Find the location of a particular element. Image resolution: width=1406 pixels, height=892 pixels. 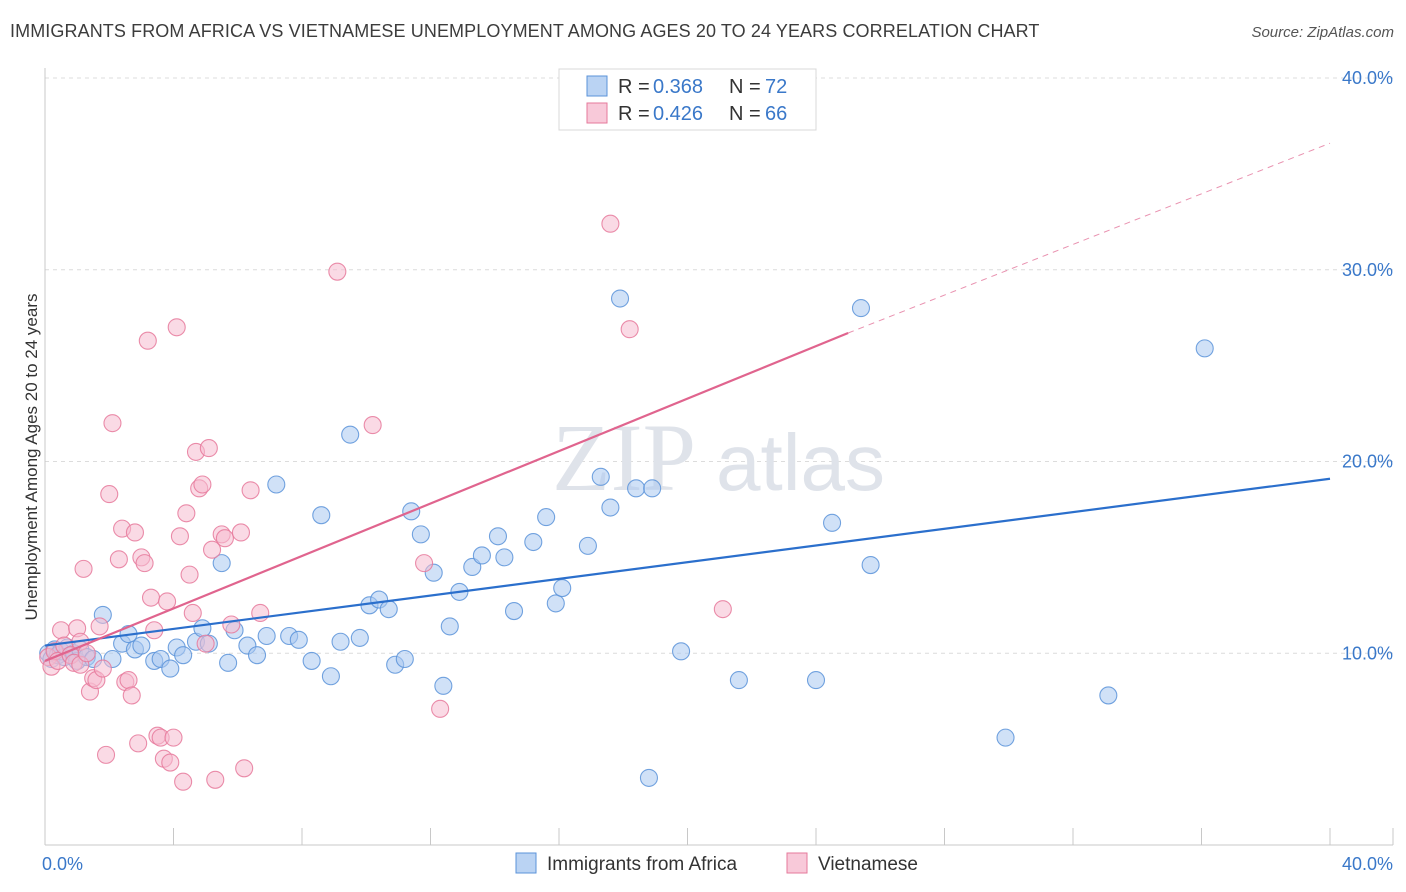

legend-n-value-vietnamese: 66 is located at coordinates (776, 114).